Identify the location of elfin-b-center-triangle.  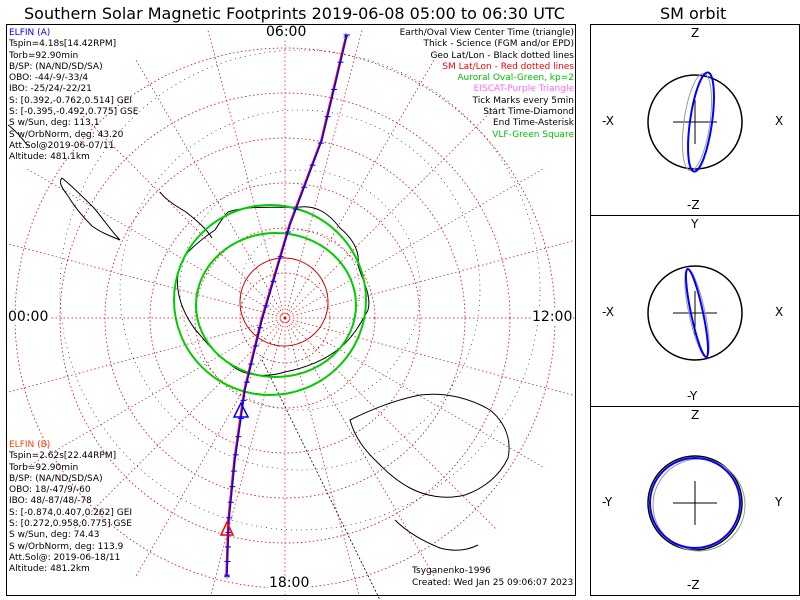
(227, 528).